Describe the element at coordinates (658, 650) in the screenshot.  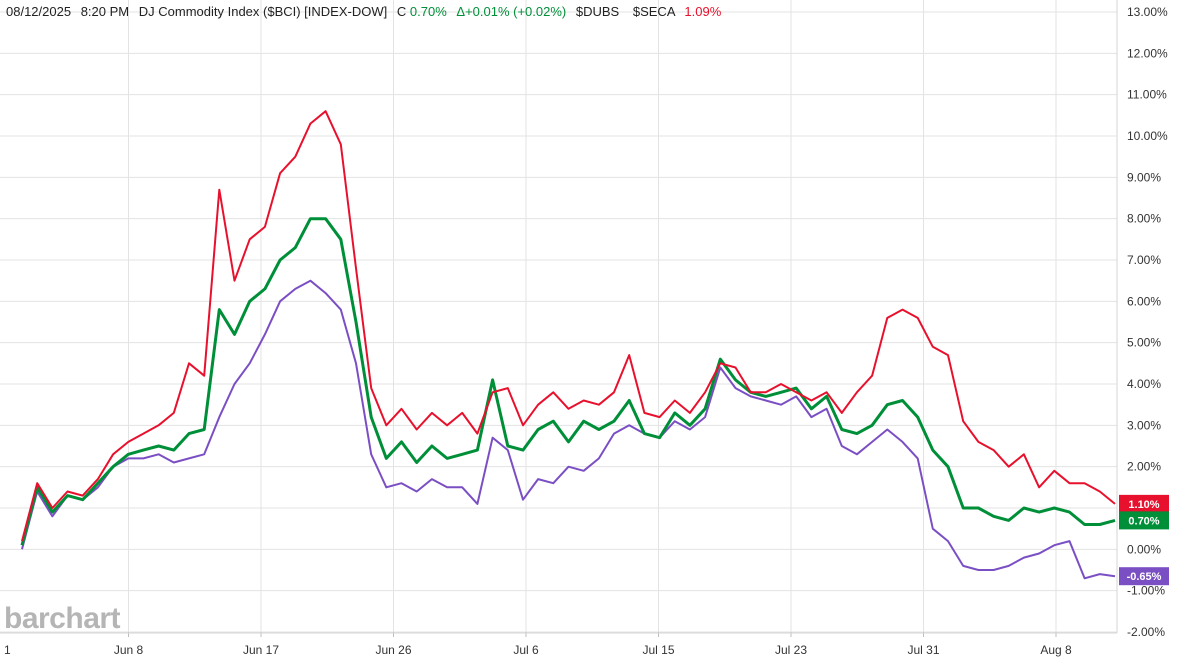
I see `x-tick-label: Jul 15` at that location.